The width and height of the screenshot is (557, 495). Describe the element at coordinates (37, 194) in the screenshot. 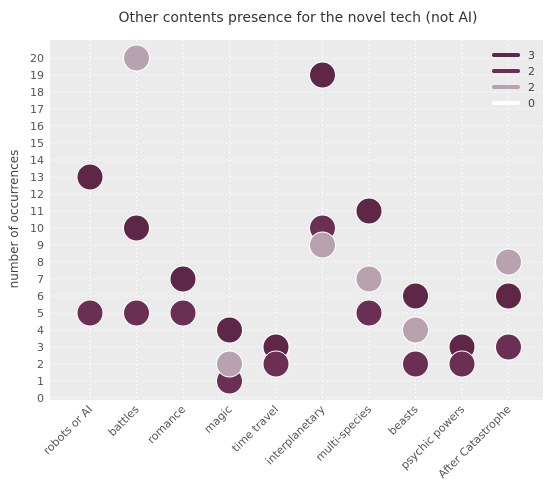

I see `y-tick-label: 12` at that location.